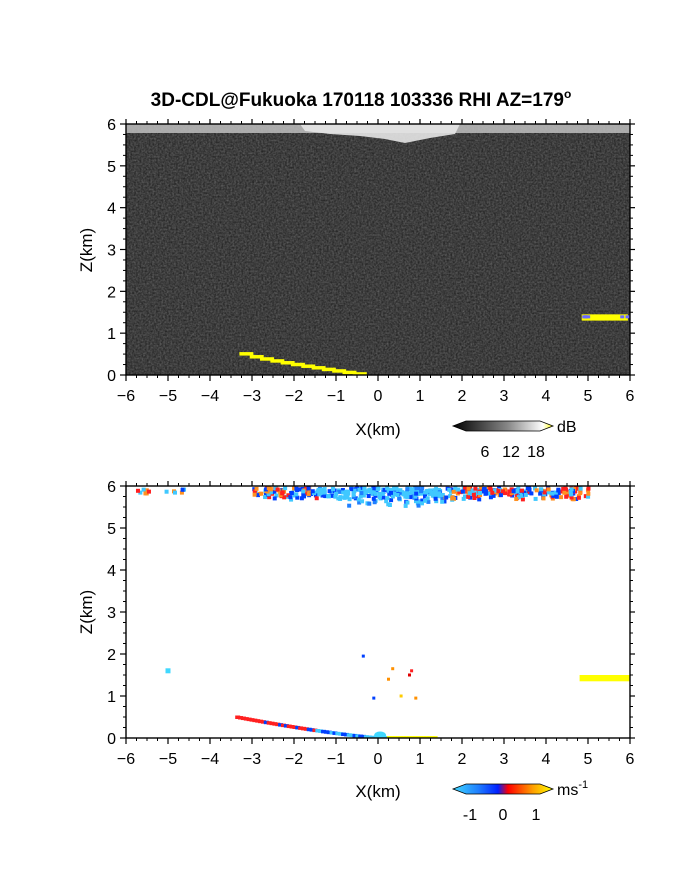  I want to click on snr-colorbar-tick: 6, so click(485, 452).